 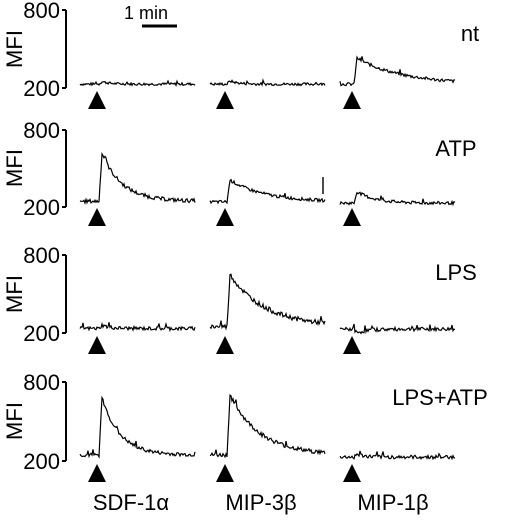 I want to click on stim-arrow-nt-mip1b, so click(x=352, y=100).